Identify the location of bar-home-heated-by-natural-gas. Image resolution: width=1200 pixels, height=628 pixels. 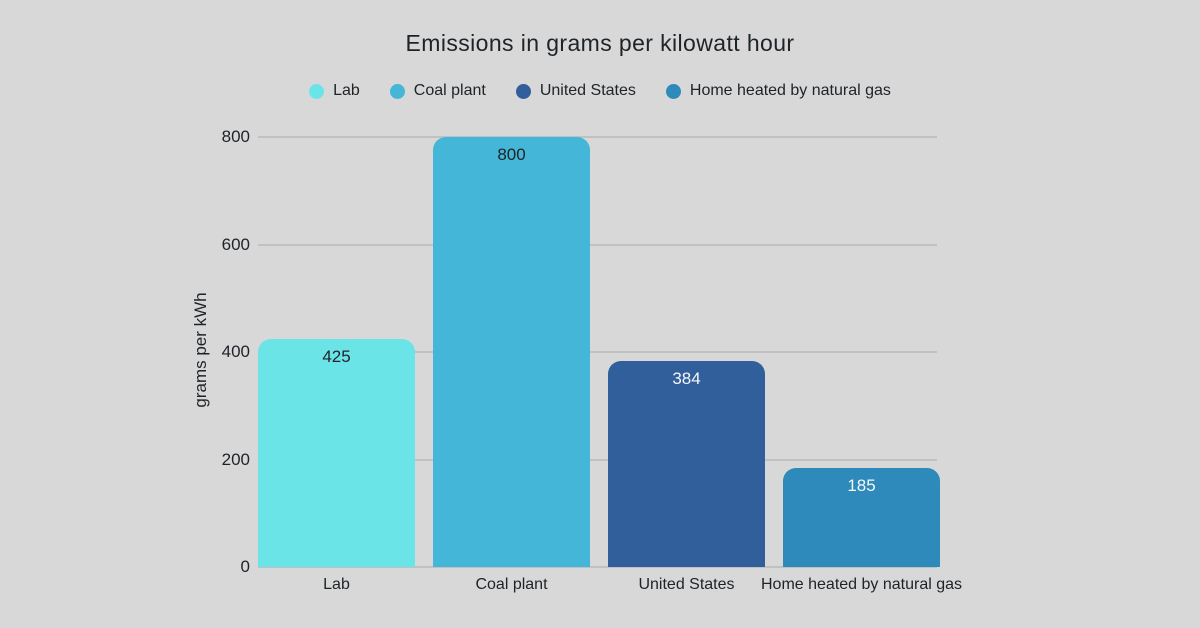
(861, 517).